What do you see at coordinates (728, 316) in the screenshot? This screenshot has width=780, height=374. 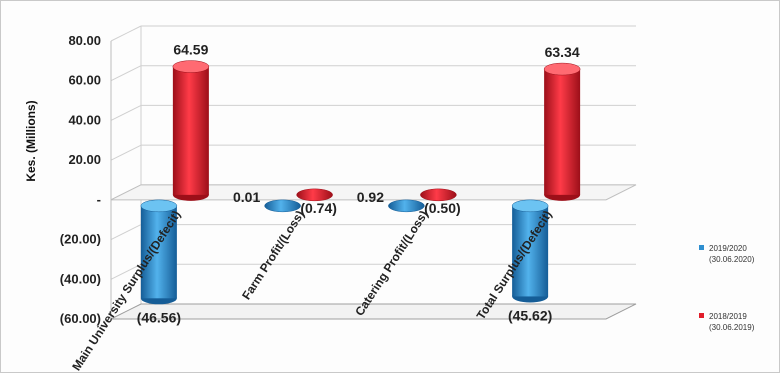 I see `legend-label: 2018/2019` at bounding box center [728, 316].